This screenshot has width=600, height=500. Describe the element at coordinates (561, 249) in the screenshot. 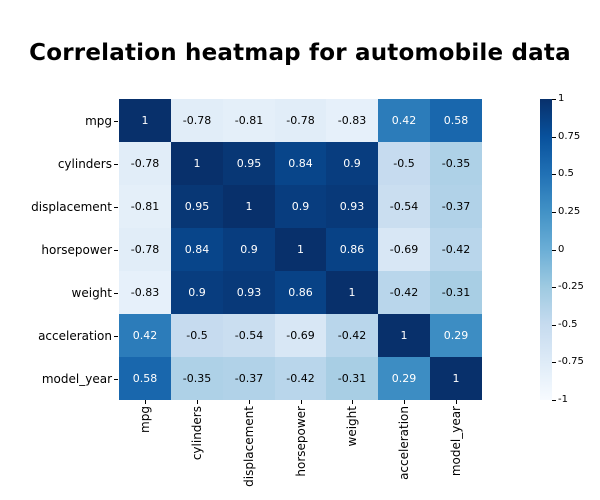

I see `colorbar-tick-label: 0` at that location.